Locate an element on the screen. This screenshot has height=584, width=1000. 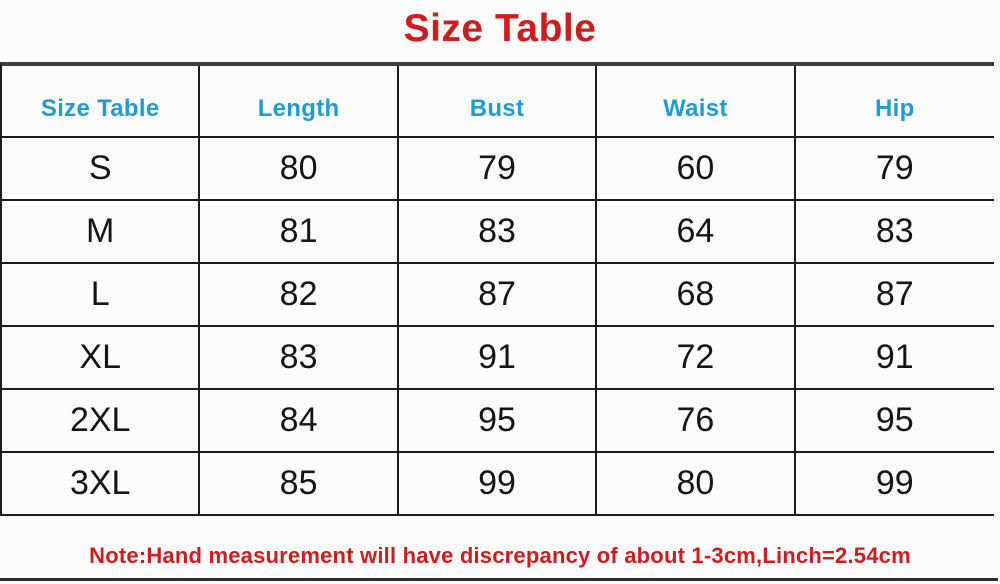
value-cell: 76 is located at coordinates (696, 420).